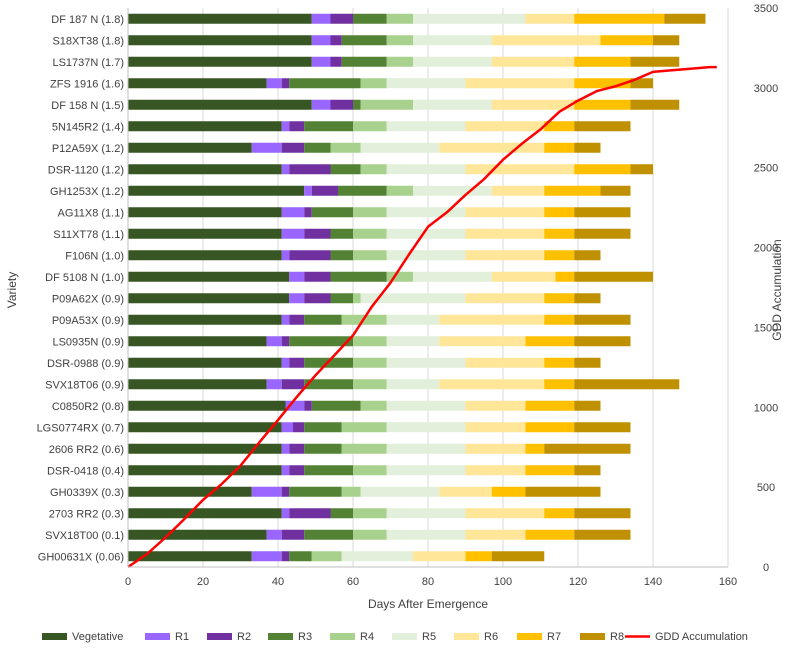  What do you see at coordinates (128, 582) in the screenshot?
I see `x-tick-label: 0` at bounding box center [128, 582].